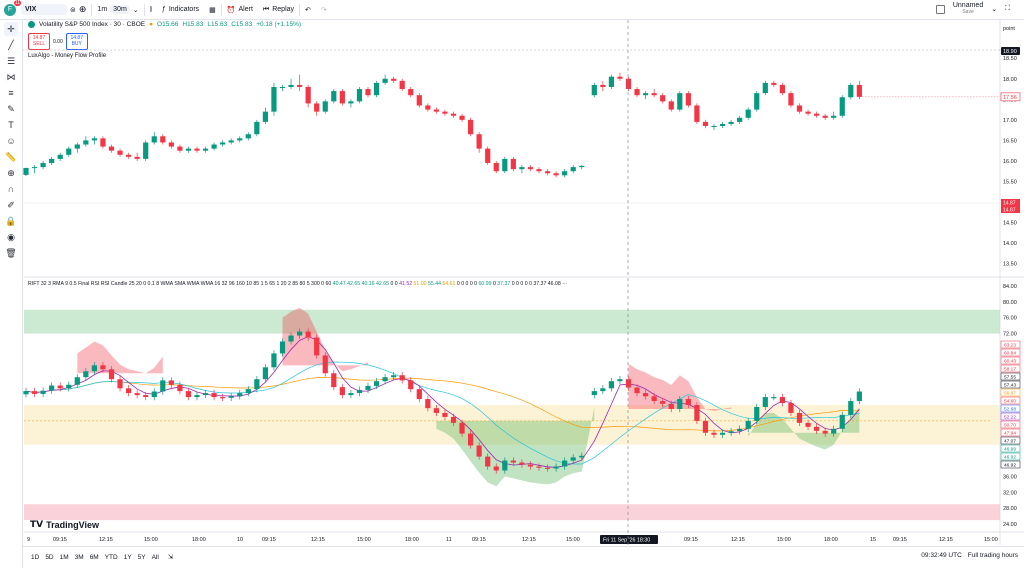 Image resolution: width=1024 pixels, height=568 pixels. Describe the element at coordinates (64, 557) in the screenshot. I see `range-1m-button: 1M` at that location.